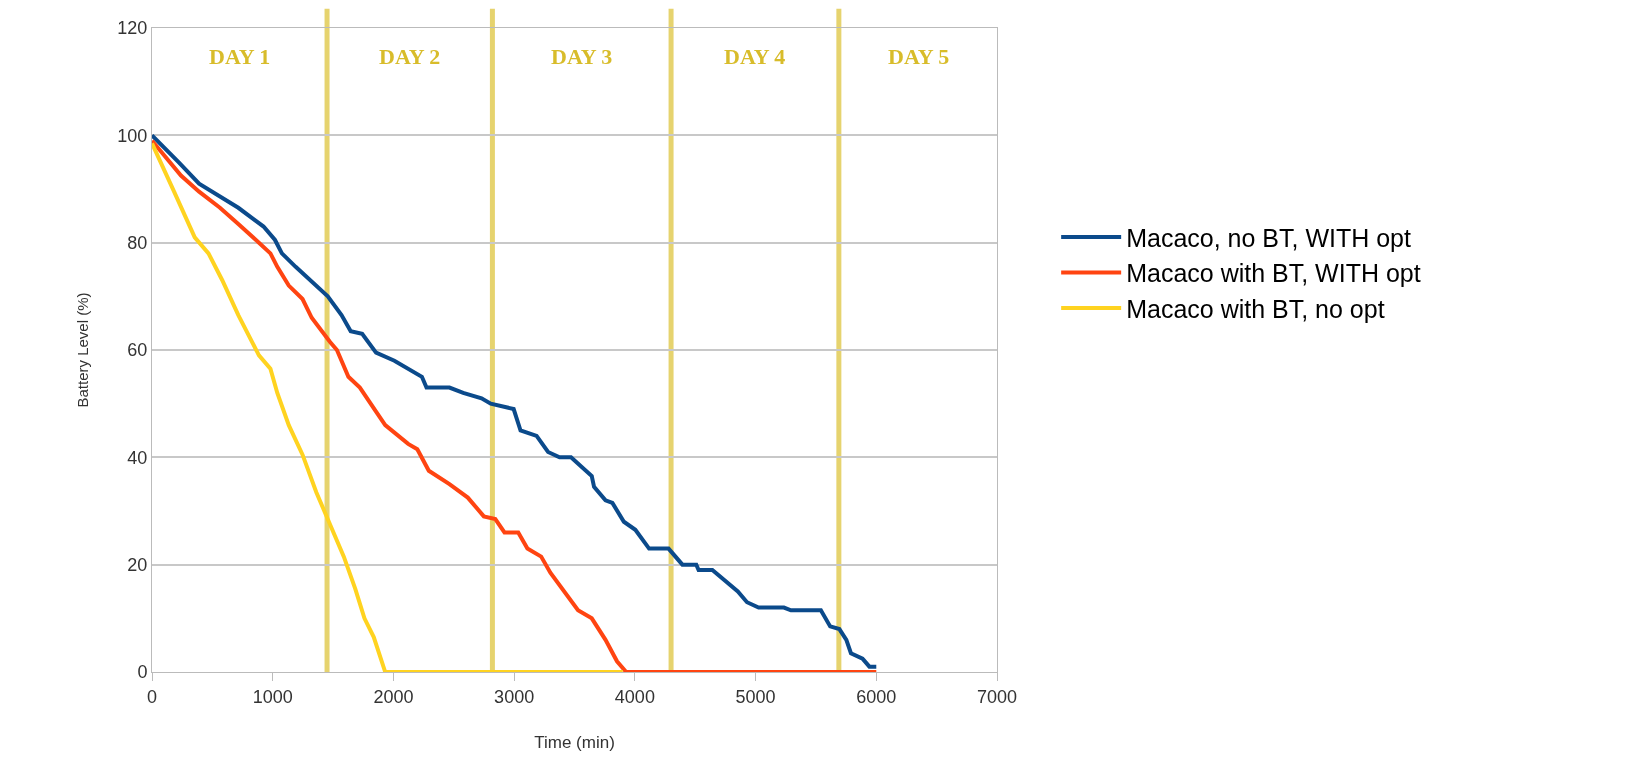 The image size is (1649, 782). I want to click on y-tick-label: 120, so click(132, 28).